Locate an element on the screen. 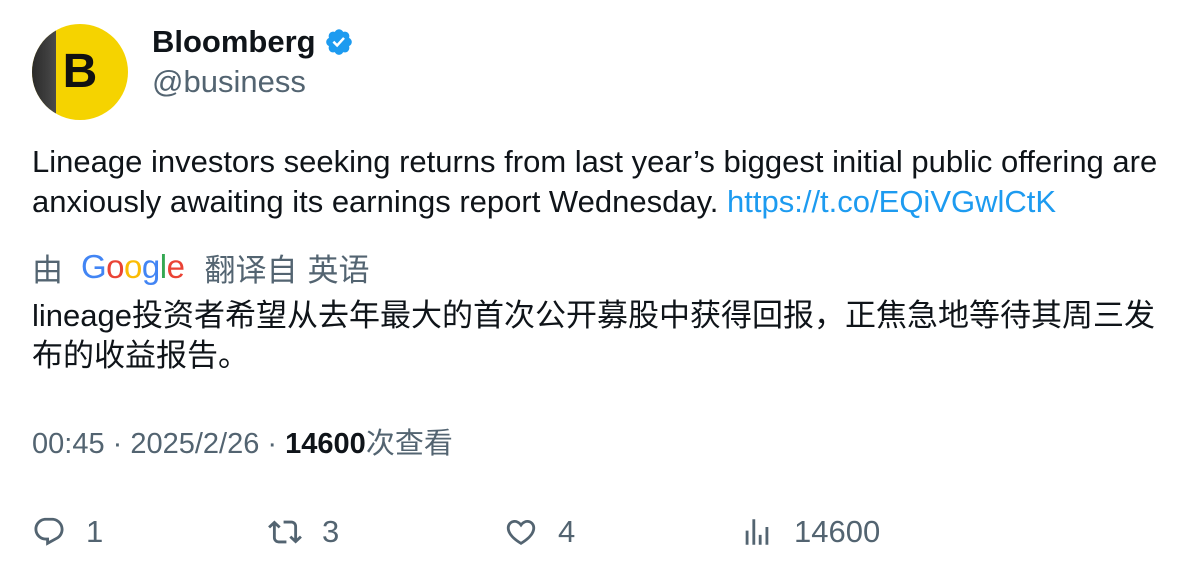 The height and width of the screenshot is (578, 1196). avatar: B is located at coordinates (80, 72).